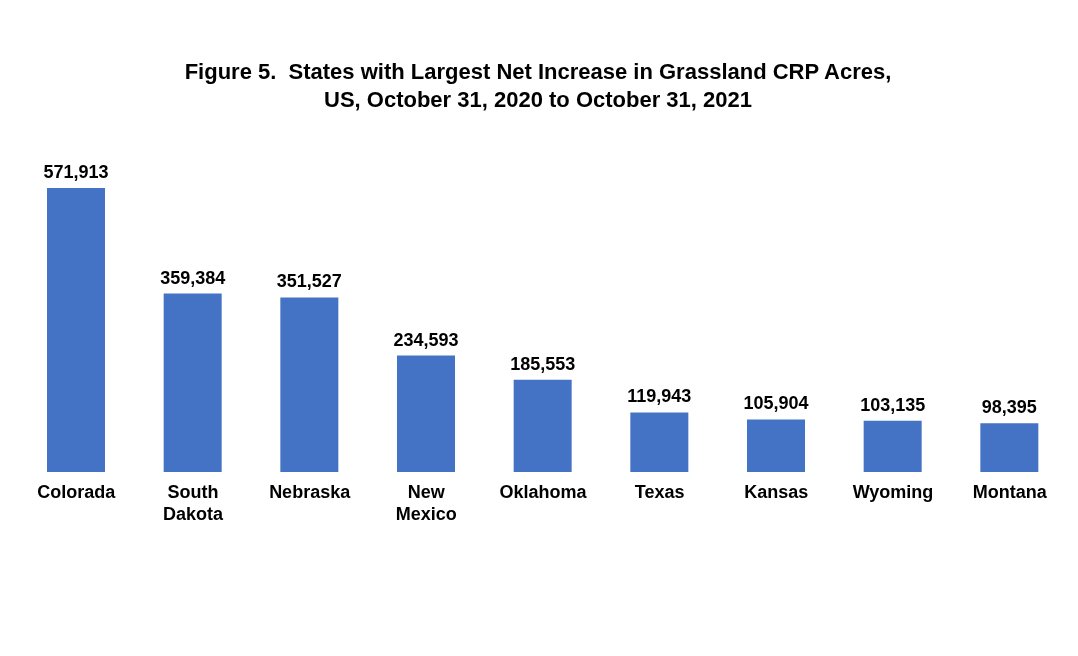 This screenshot has width=1078, height=656. I want to click on data-label: 98,395, so click(1009, 407).